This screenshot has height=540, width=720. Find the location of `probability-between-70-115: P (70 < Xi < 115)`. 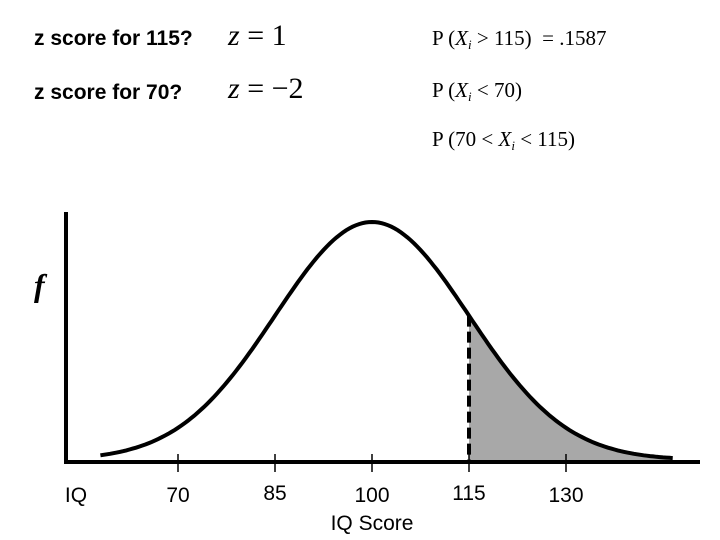

probability-between-70-115: P (70 < Xi < 115) is located at coordinates (503, 140).